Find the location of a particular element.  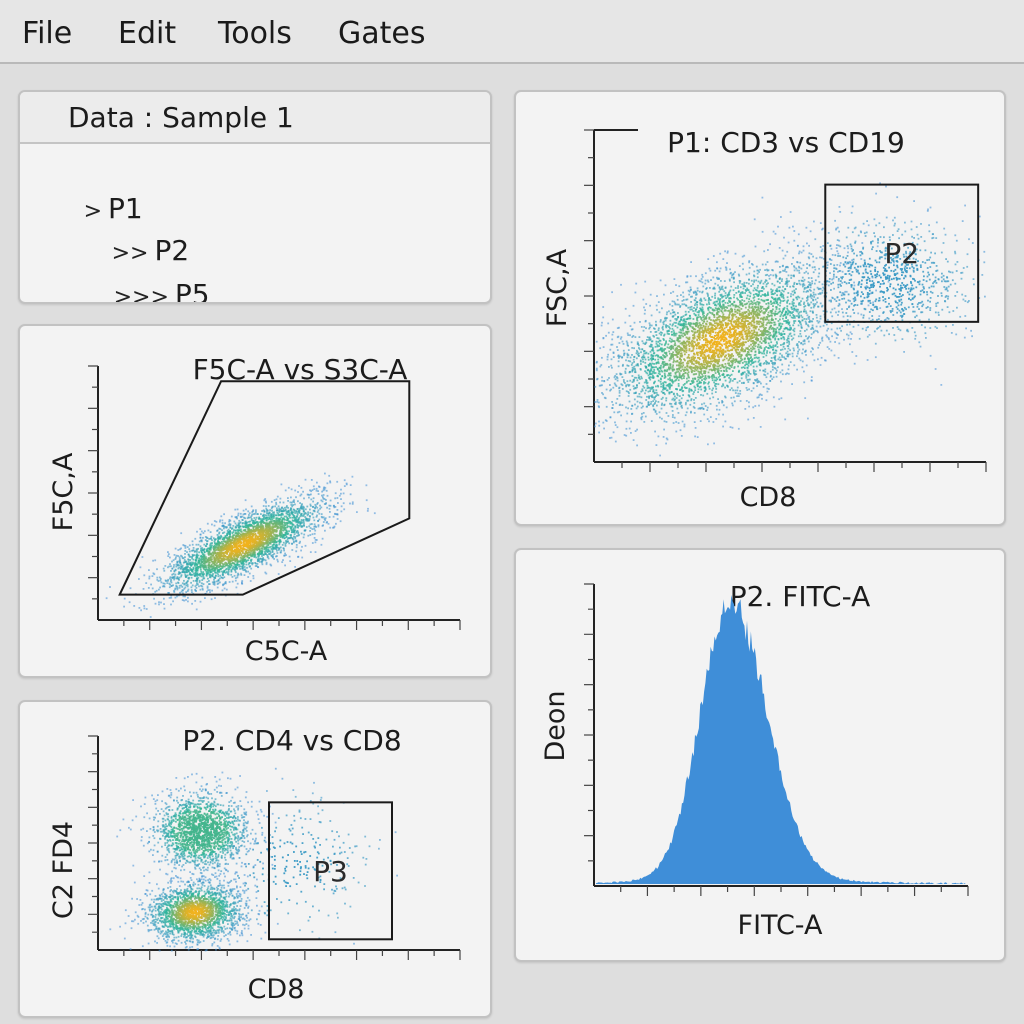

menu-tools: Tools is located at coordinates (255, 33).